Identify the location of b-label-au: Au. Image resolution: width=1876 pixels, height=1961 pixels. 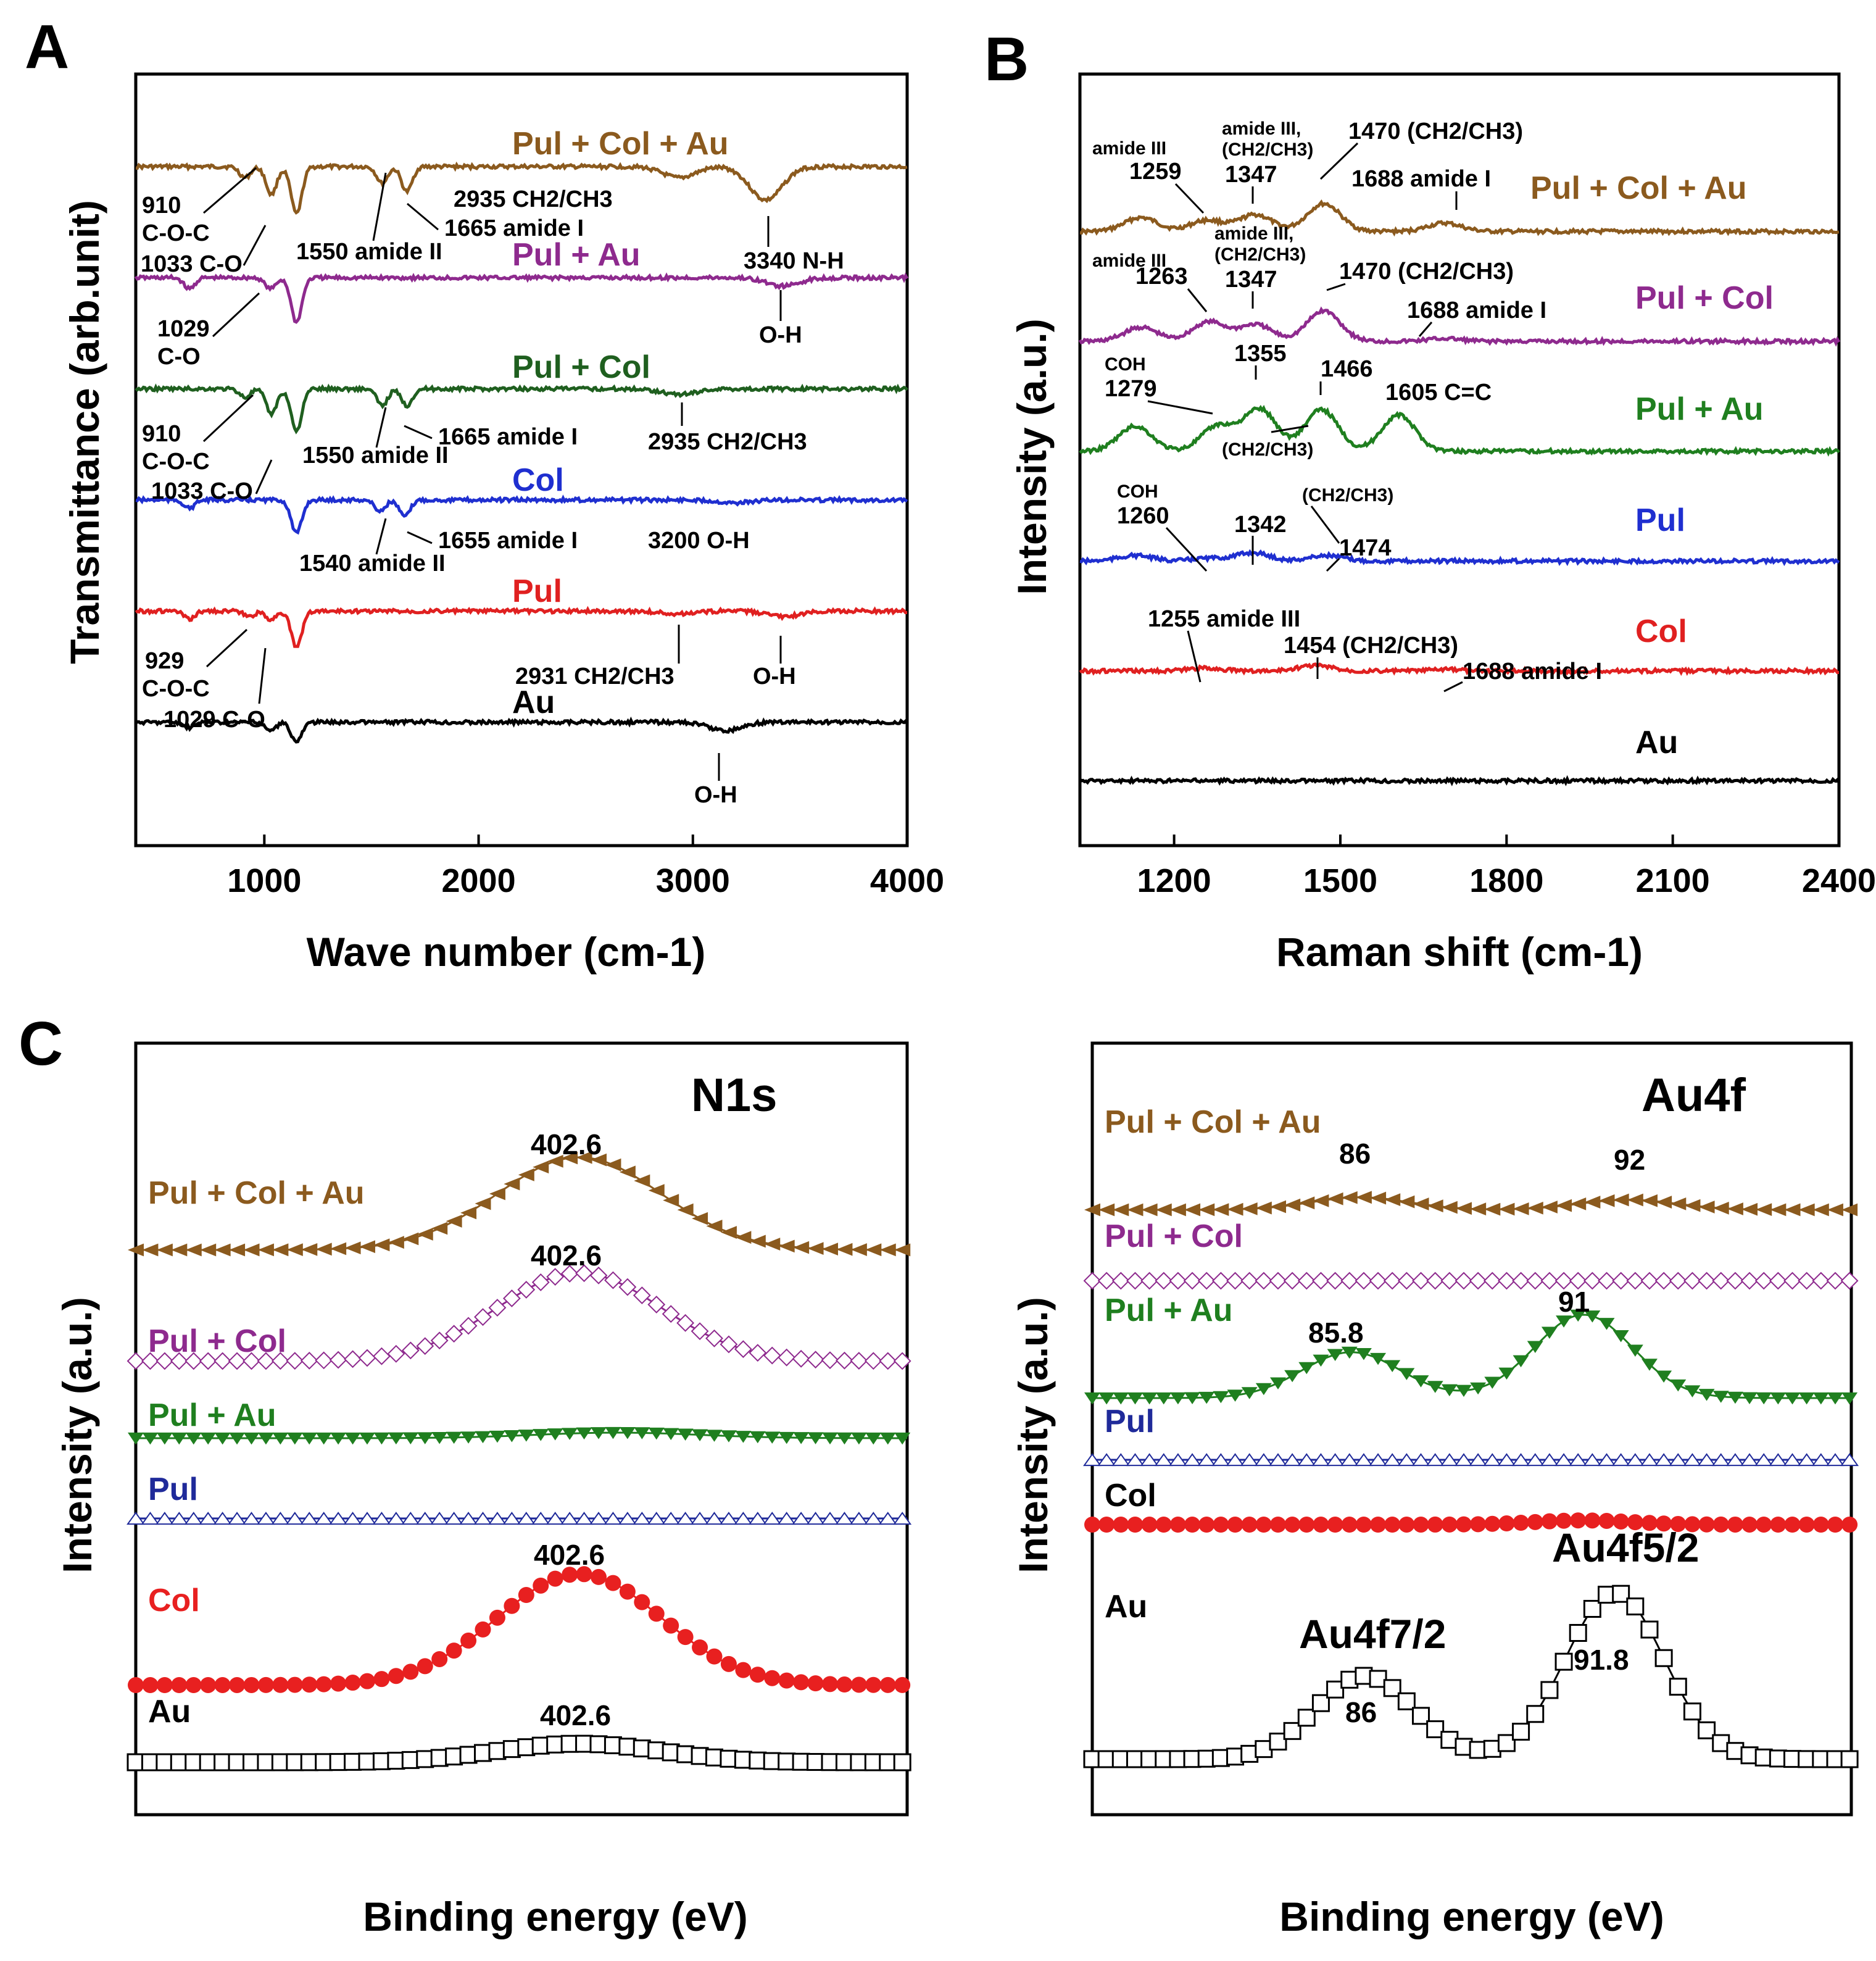
(1656, 743).